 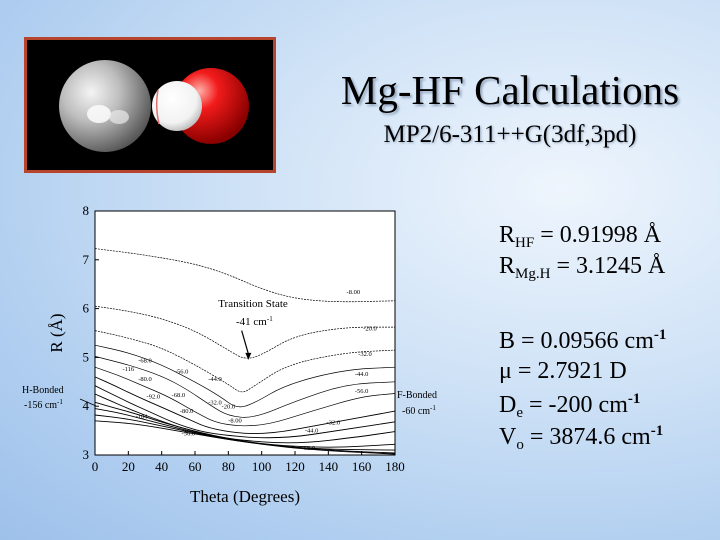 What do you see at coordinates (570, 406) in the screenshot?
I see `param-dissociation-energy: De = -200 cm-1` at bounding box center [570, 406].